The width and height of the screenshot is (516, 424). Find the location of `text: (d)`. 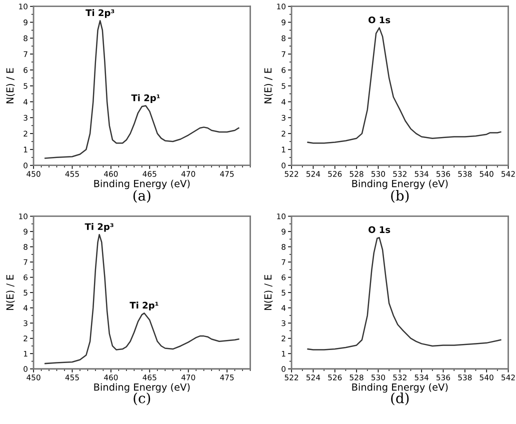

text: (d) is located at coordinates (400, 399).